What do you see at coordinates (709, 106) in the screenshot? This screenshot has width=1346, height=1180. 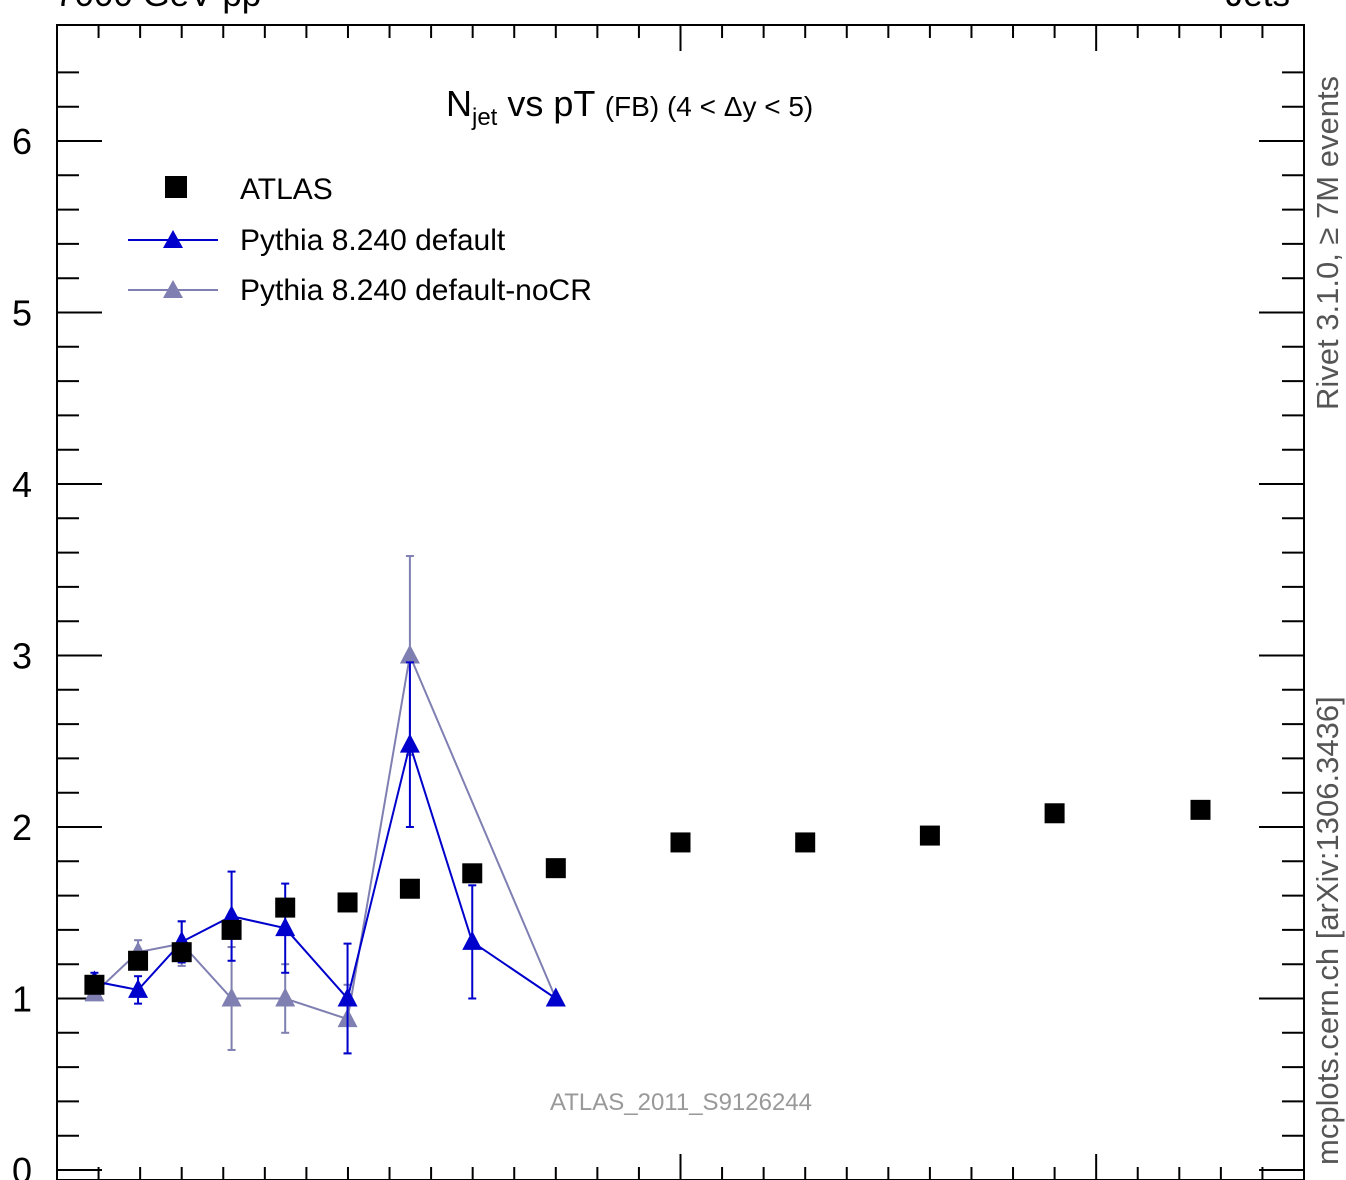 I see `title-tag: (FB) (4 < Δy < 5)` at bounding box center [709, 106].